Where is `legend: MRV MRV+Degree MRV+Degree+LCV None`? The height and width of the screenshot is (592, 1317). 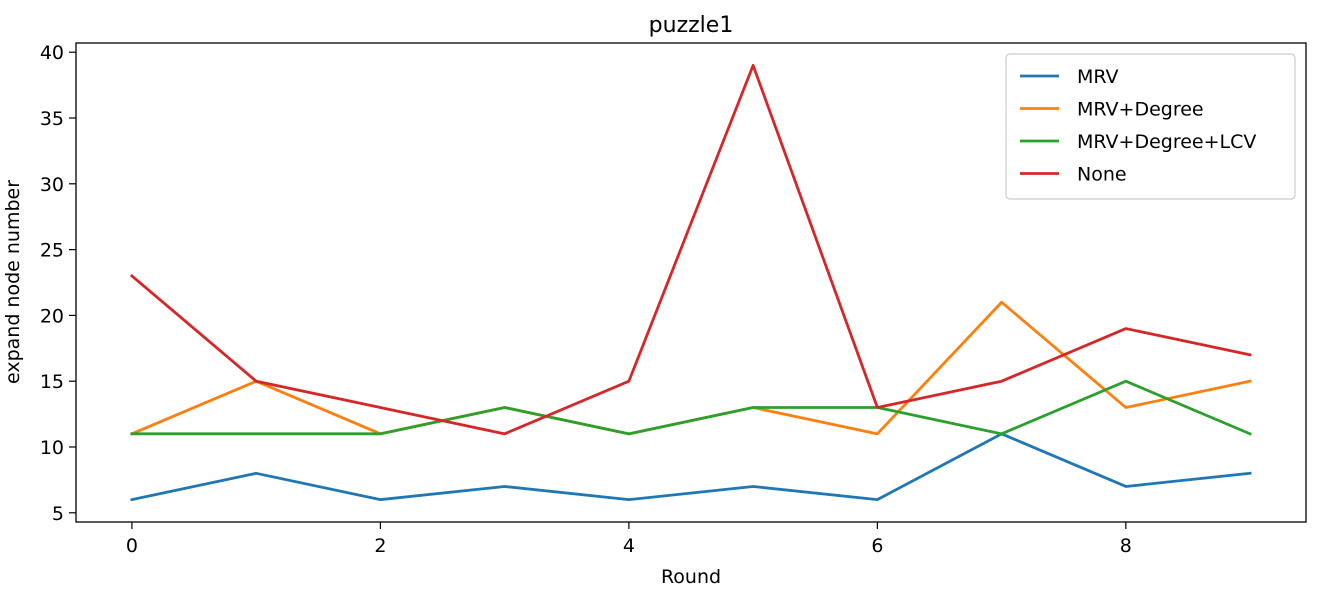
legend: MRV MRV+Degree MRV+Degree+LCV None is located at coordinates (1150, 126).